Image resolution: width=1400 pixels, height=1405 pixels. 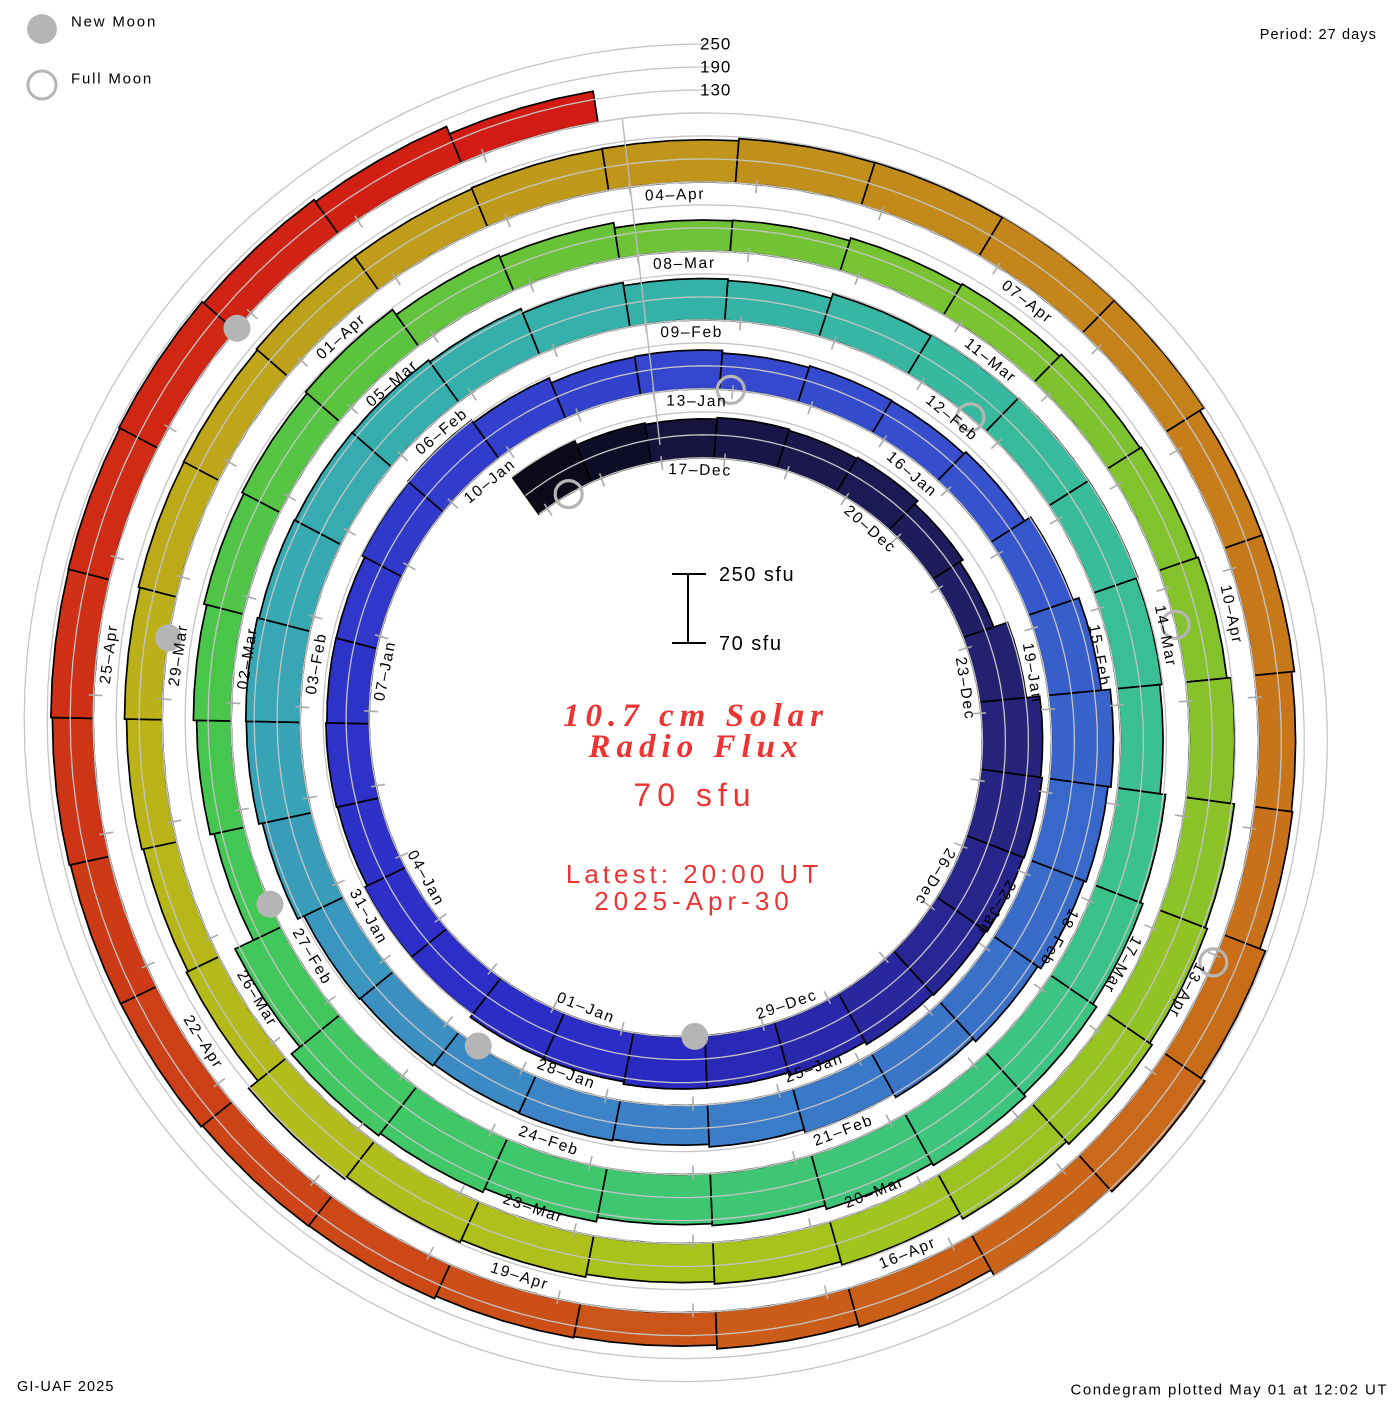 I want to click on svg-text: 190, so click(x=715, y=67).